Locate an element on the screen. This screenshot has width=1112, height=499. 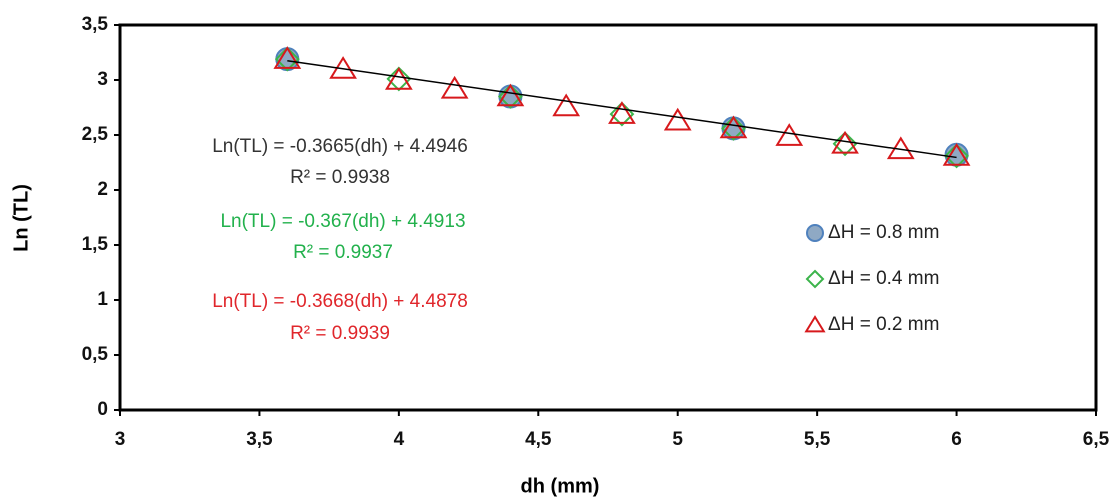
trend-r2: R² = 0.9937 is located at coordinates (343, 252).